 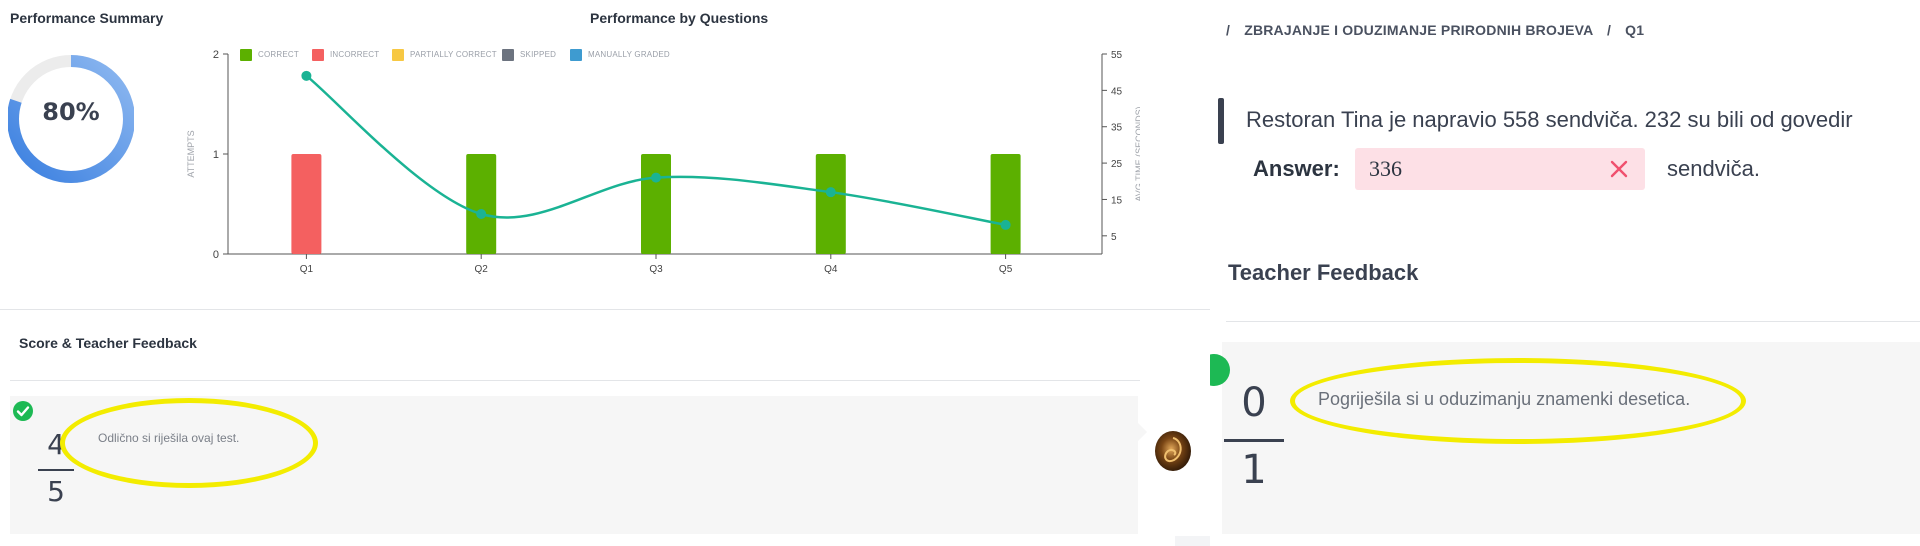 What do you see at coordinates (269, 55) in the screenshot?
I see `legend-correct: CORRECT` at bounding box center [269, 55].